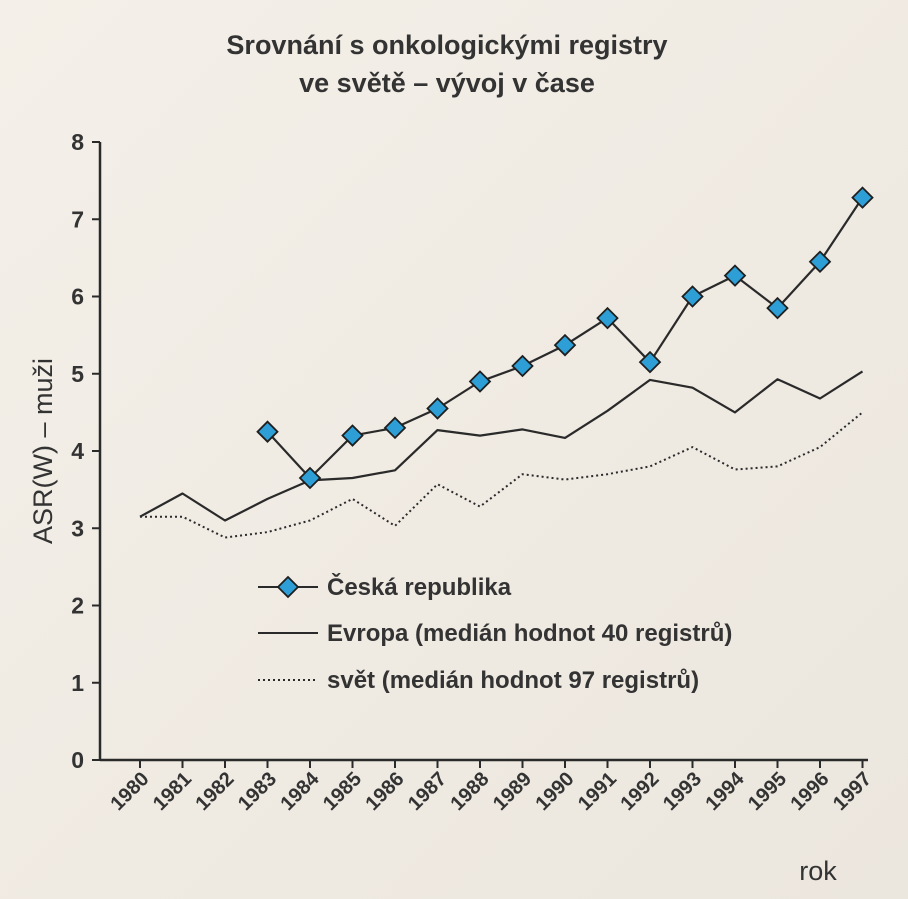 This screenshot has height=899, width=908. Describe the element at coordinates (852, 791) in the screenshot. I see `x-tick-label: 1997` at that location.